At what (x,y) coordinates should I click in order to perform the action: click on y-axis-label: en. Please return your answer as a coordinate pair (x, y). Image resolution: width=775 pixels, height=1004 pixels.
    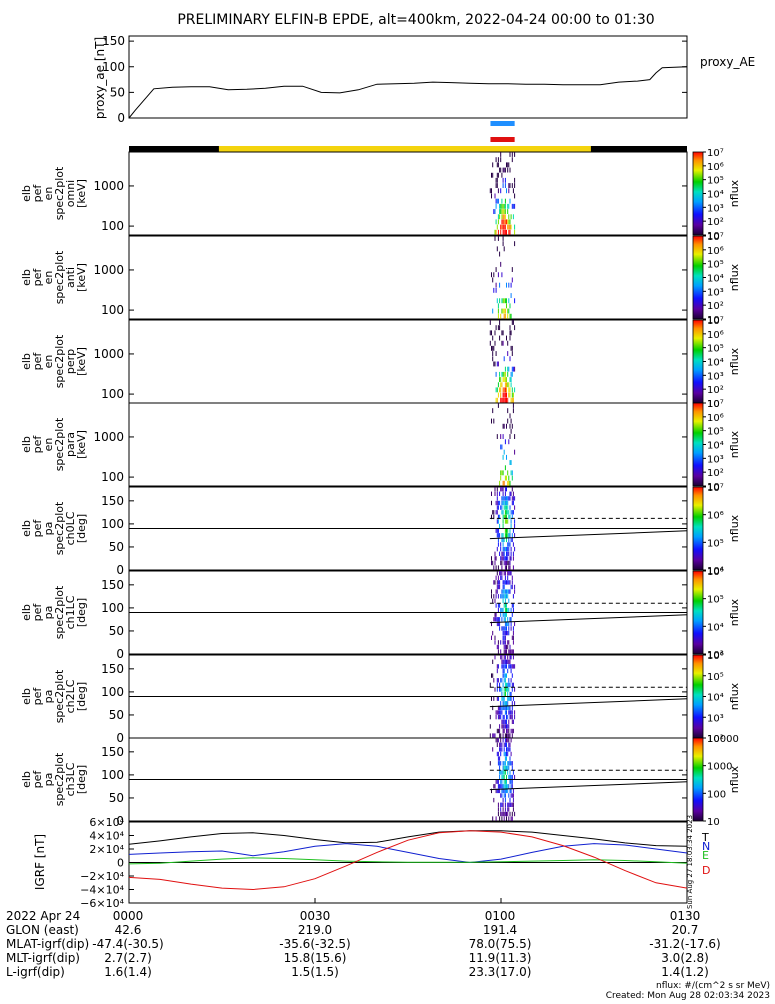
    Looking at the image, I should click on (48, 278).